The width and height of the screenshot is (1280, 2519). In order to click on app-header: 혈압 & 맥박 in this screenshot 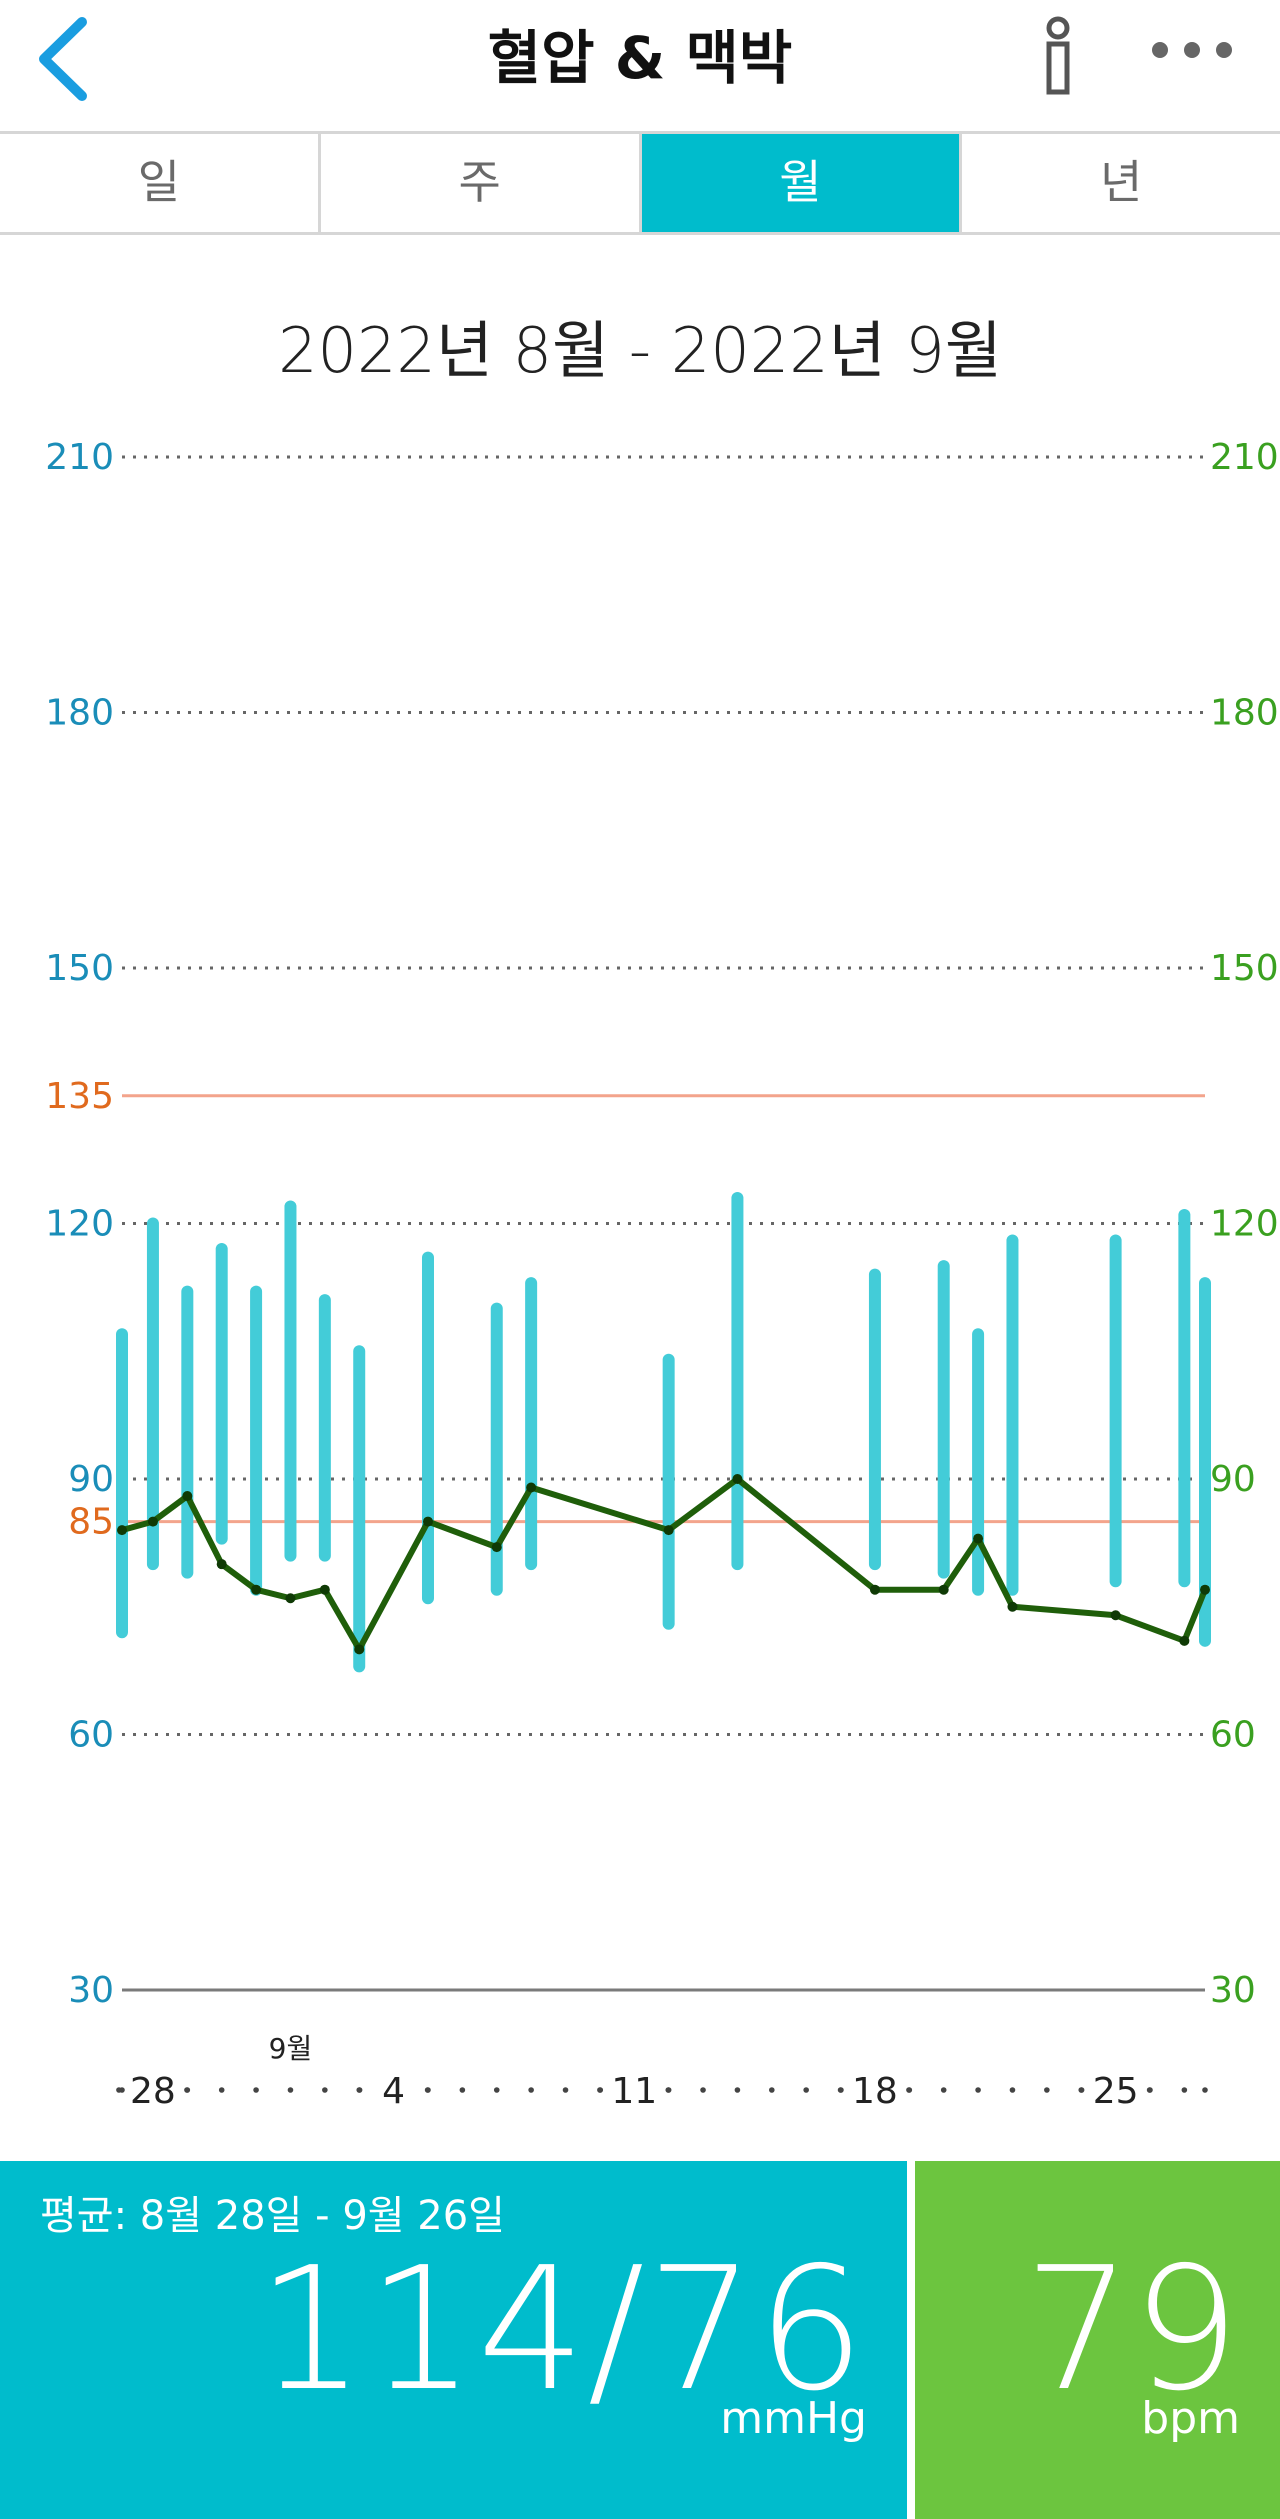, I will do `click(640, 67)`.